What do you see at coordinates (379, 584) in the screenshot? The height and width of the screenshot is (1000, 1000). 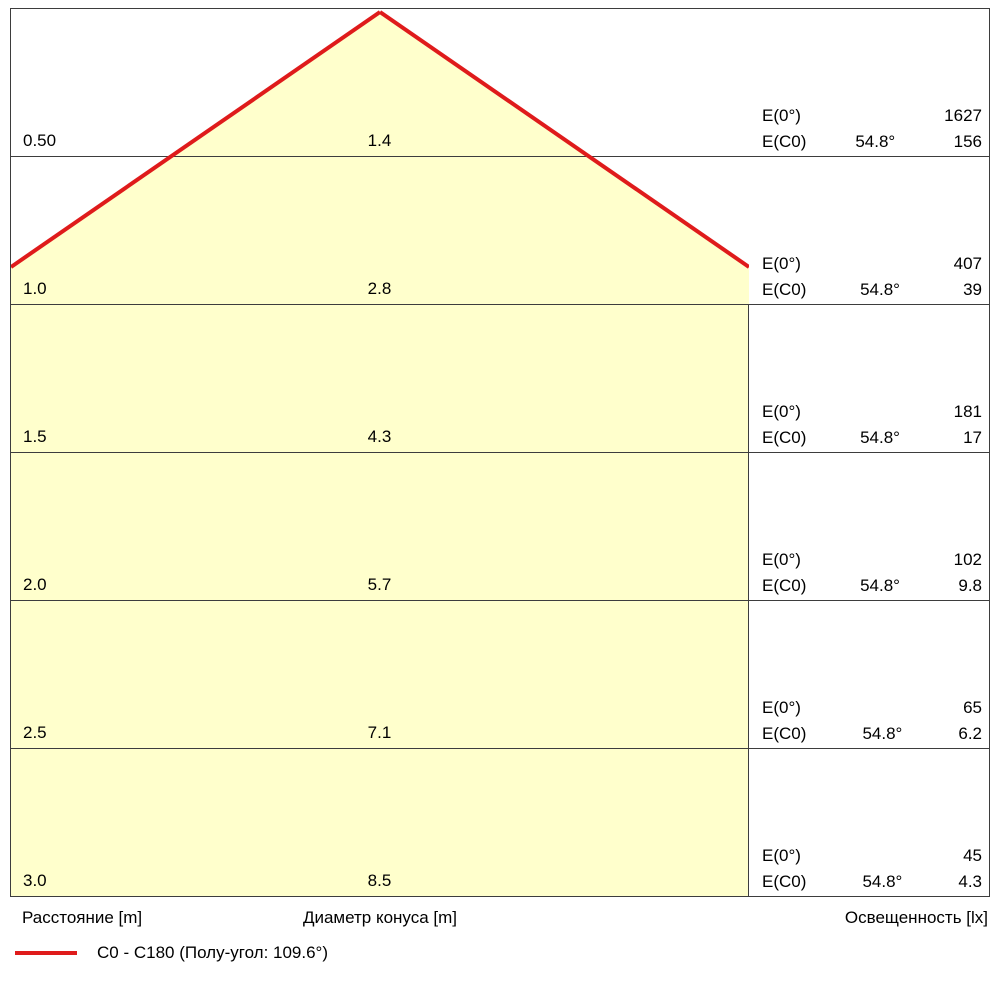 I see `diameter-value: 5.7` at bounding box center [379, 584].